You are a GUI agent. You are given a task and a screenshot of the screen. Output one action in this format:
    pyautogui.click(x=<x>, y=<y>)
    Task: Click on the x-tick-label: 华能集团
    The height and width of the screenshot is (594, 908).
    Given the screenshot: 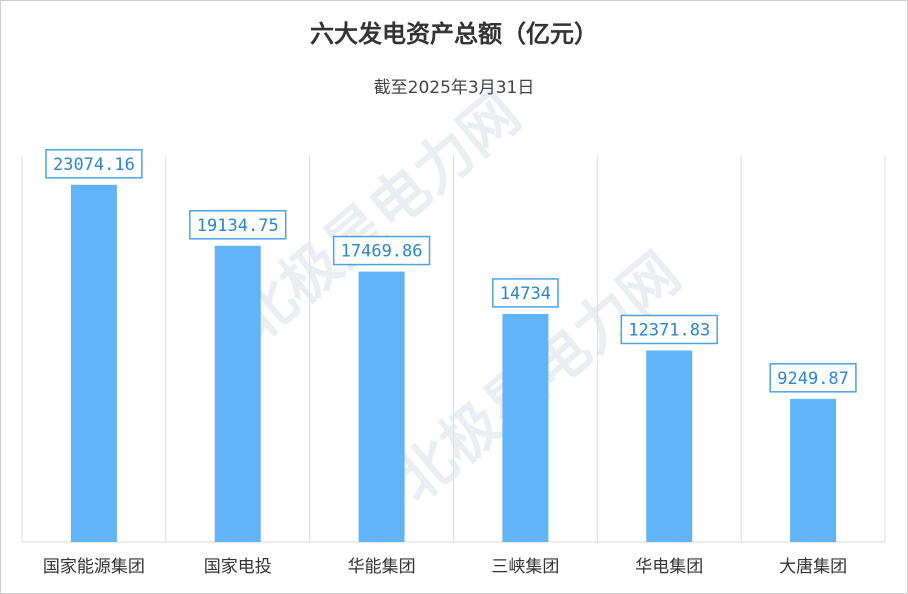 What is the action you would take?
    pyautogui.click(x=382, y=567)
    